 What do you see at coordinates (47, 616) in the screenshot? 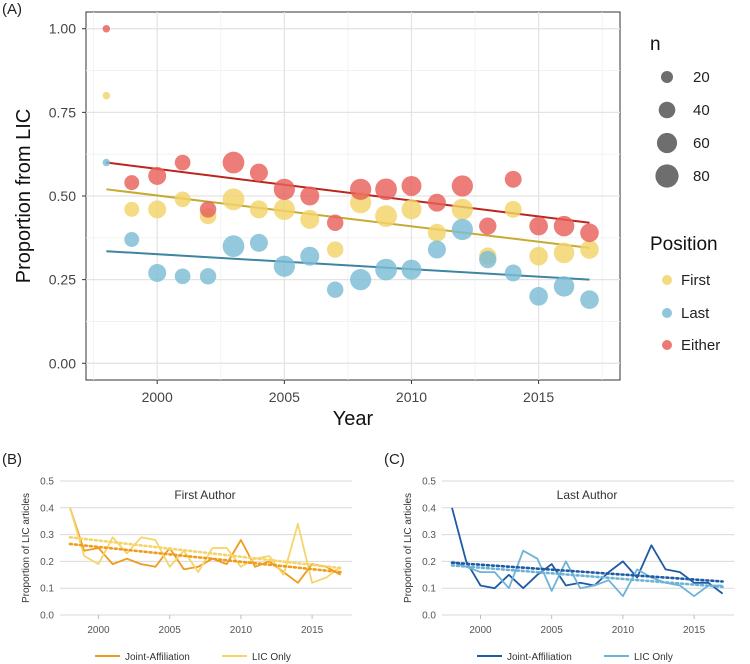
I see `y-tick-label: 0.0` at bounding box center [47, 616].